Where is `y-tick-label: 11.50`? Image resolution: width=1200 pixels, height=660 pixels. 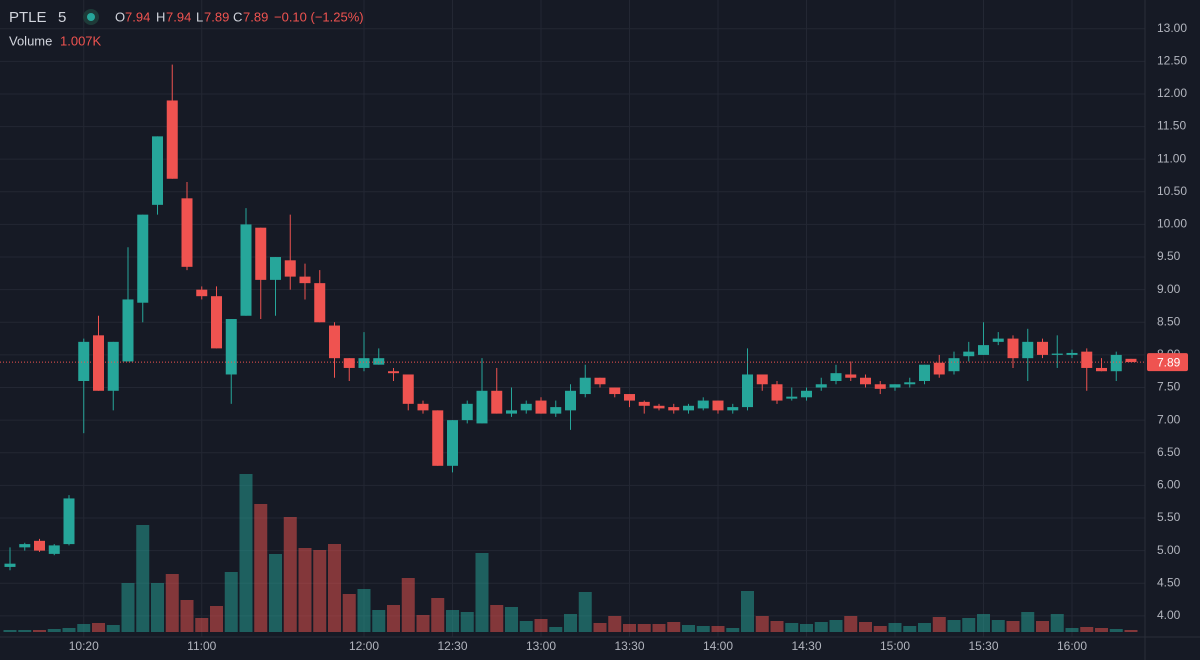 y-tick-label: 11.50 is located at coordinates (1171, 126).